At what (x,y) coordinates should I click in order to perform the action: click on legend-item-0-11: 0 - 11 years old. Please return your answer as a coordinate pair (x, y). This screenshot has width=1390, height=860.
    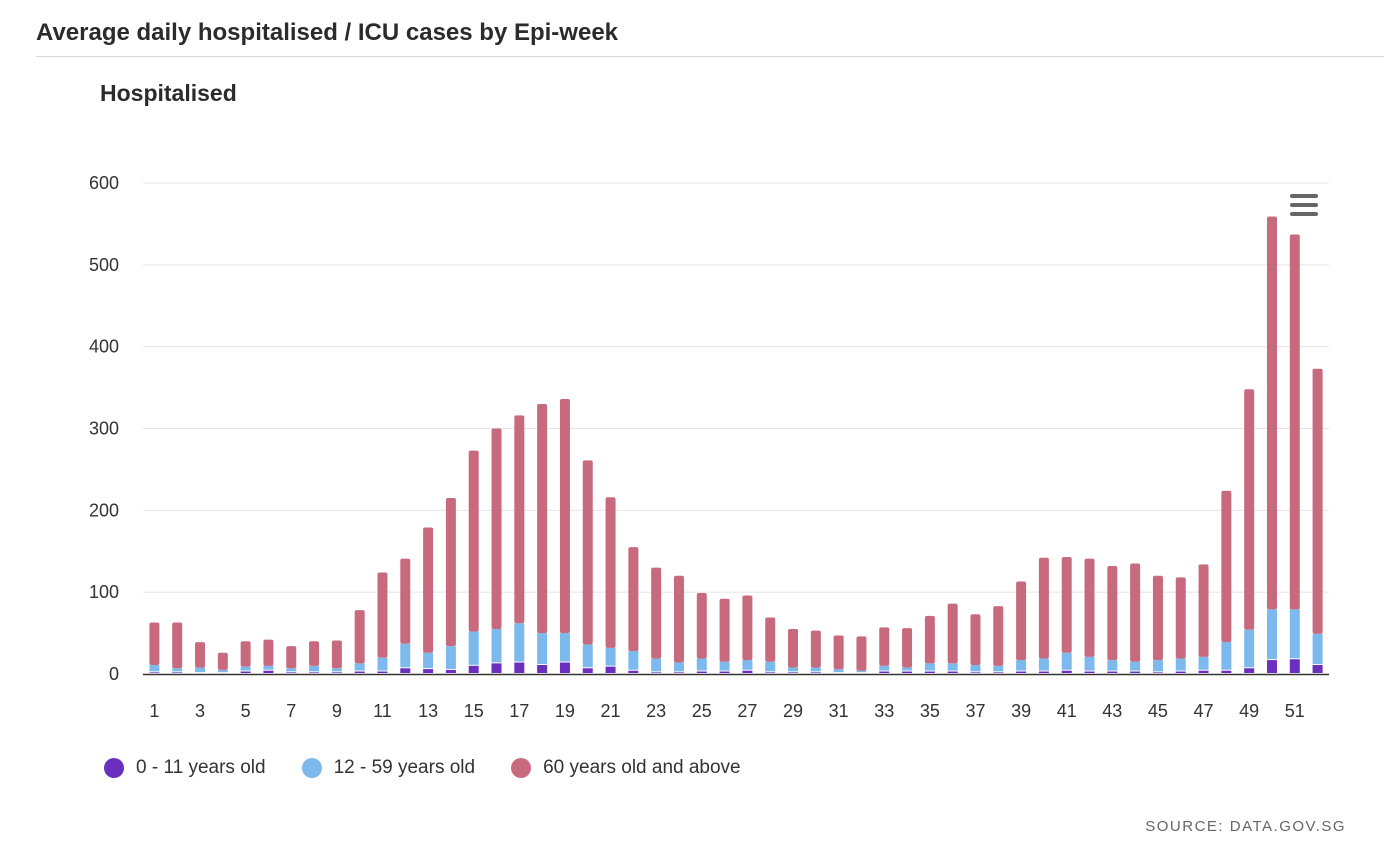
    Looking at the image, I should click on (185, 768).